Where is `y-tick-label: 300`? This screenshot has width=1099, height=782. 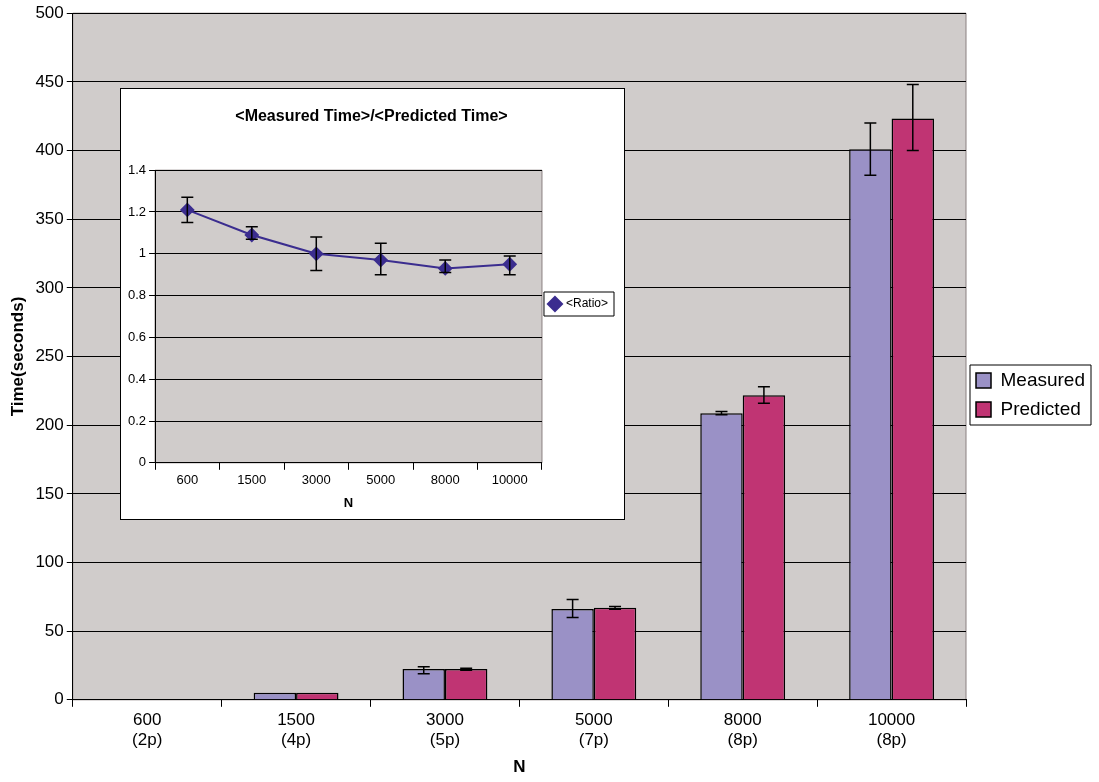 y-tick-label: 300 is located at coordinates (49, 287).